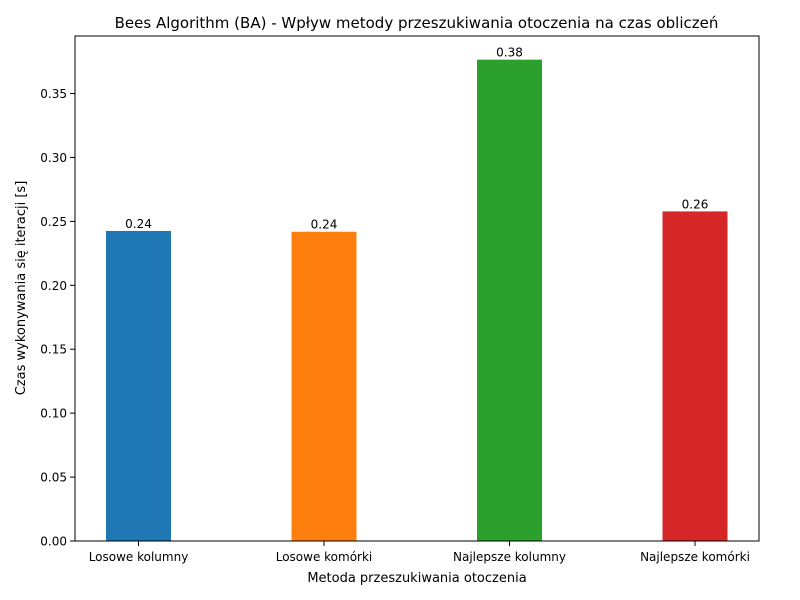  Describe the element at coordinates (509, 53) in the screenshot. I see `bar-value-label: 0.38` at that location.